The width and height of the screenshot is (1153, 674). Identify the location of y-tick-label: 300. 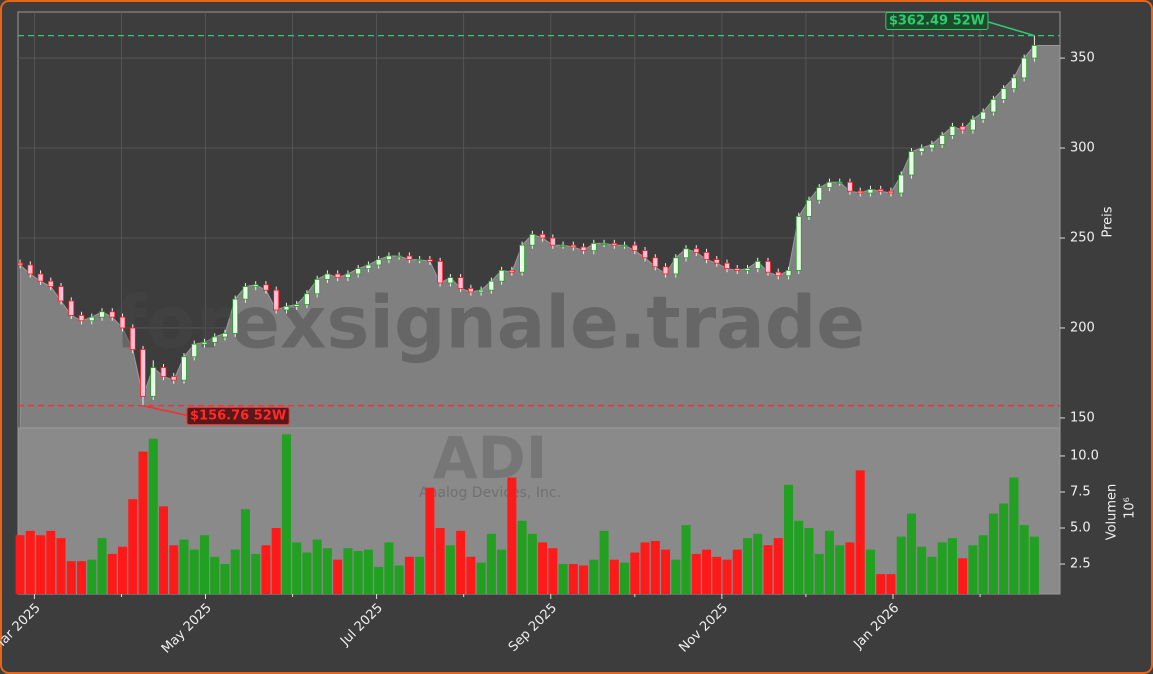
(1082, 148).